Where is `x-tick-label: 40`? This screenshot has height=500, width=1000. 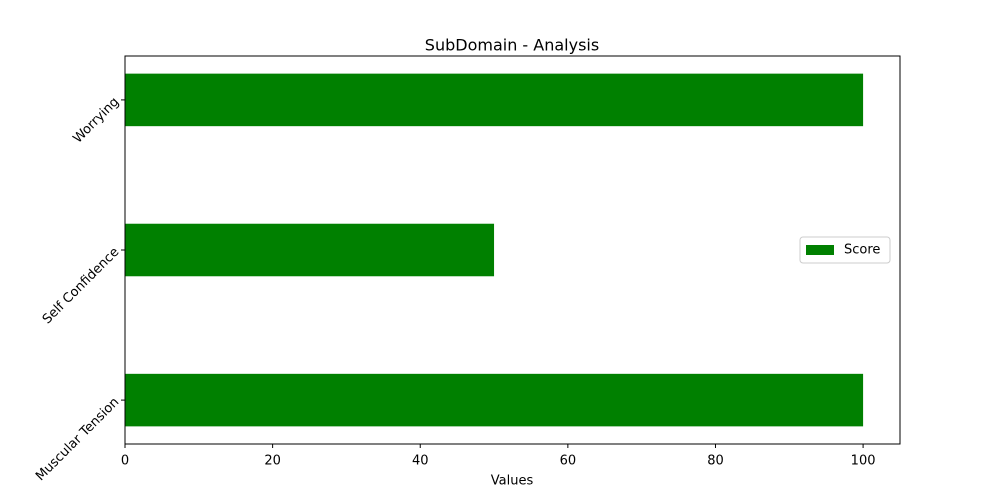
x-tick-label: 40 is located at coordinates (420, 461).